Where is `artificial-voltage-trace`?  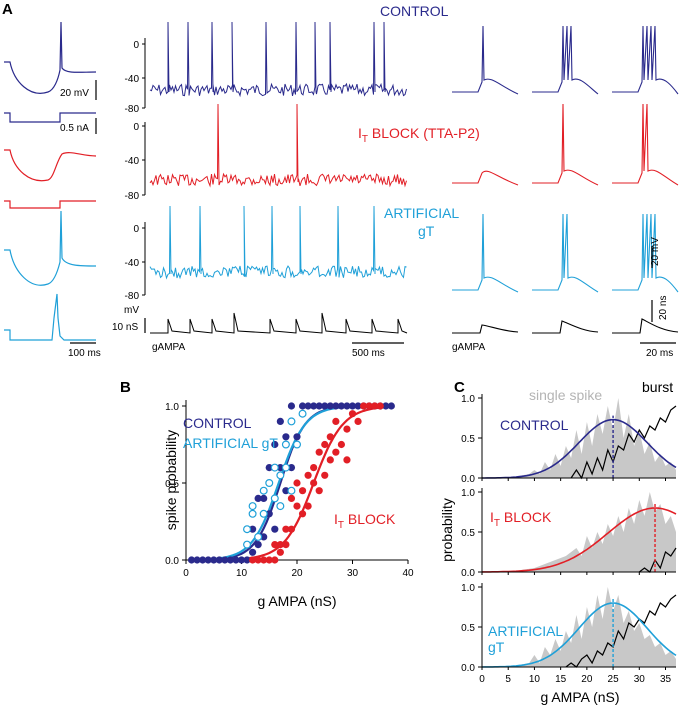 artificial-voltage-trace is located at coordinates (50, 248).